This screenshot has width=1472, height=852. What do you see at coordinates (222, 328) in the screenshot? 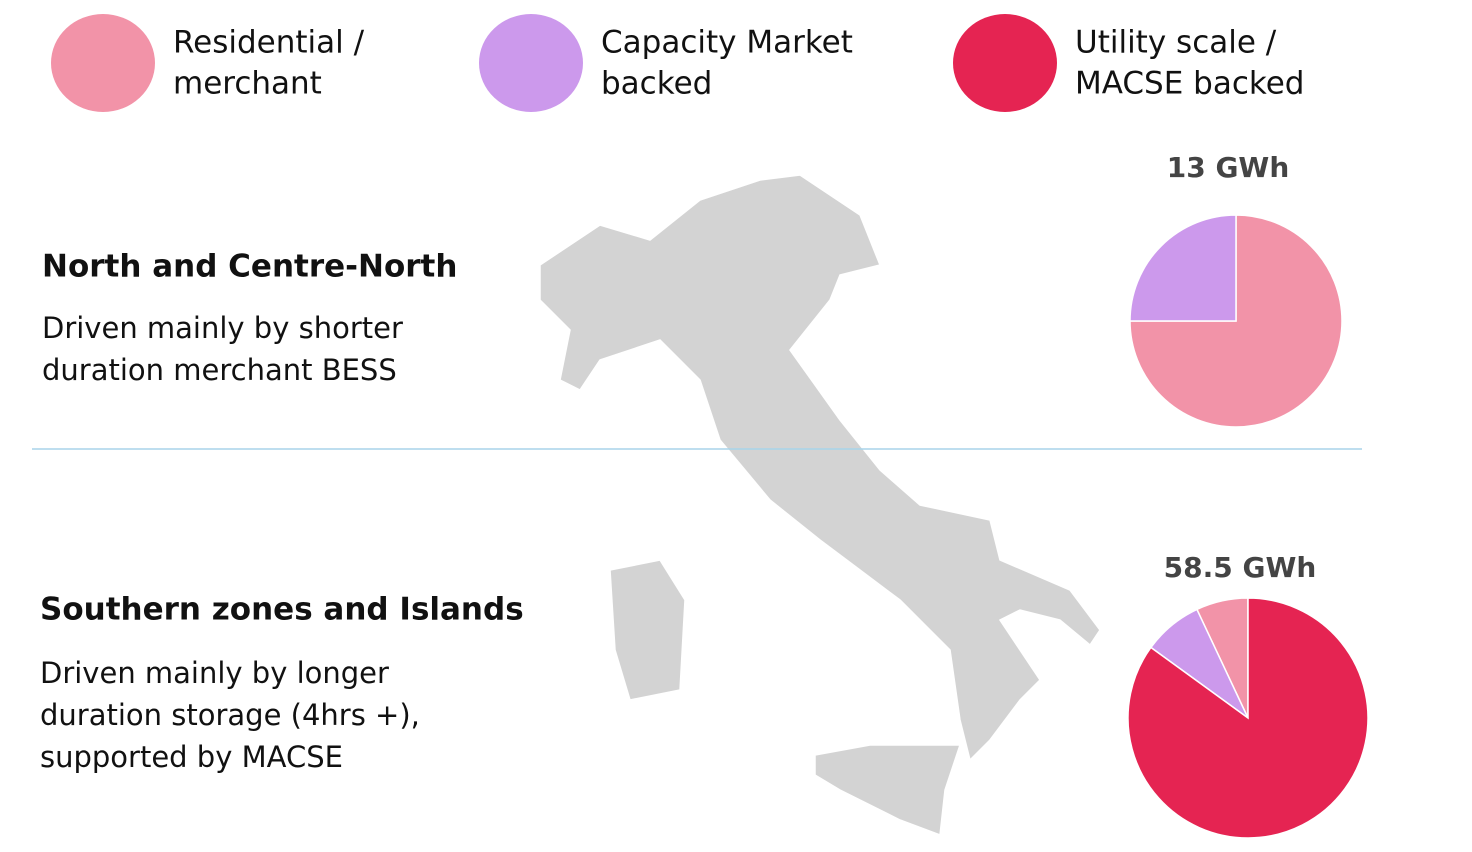
I see `region-description: Driven mainly by shorter` at bounding box center [222, 328].